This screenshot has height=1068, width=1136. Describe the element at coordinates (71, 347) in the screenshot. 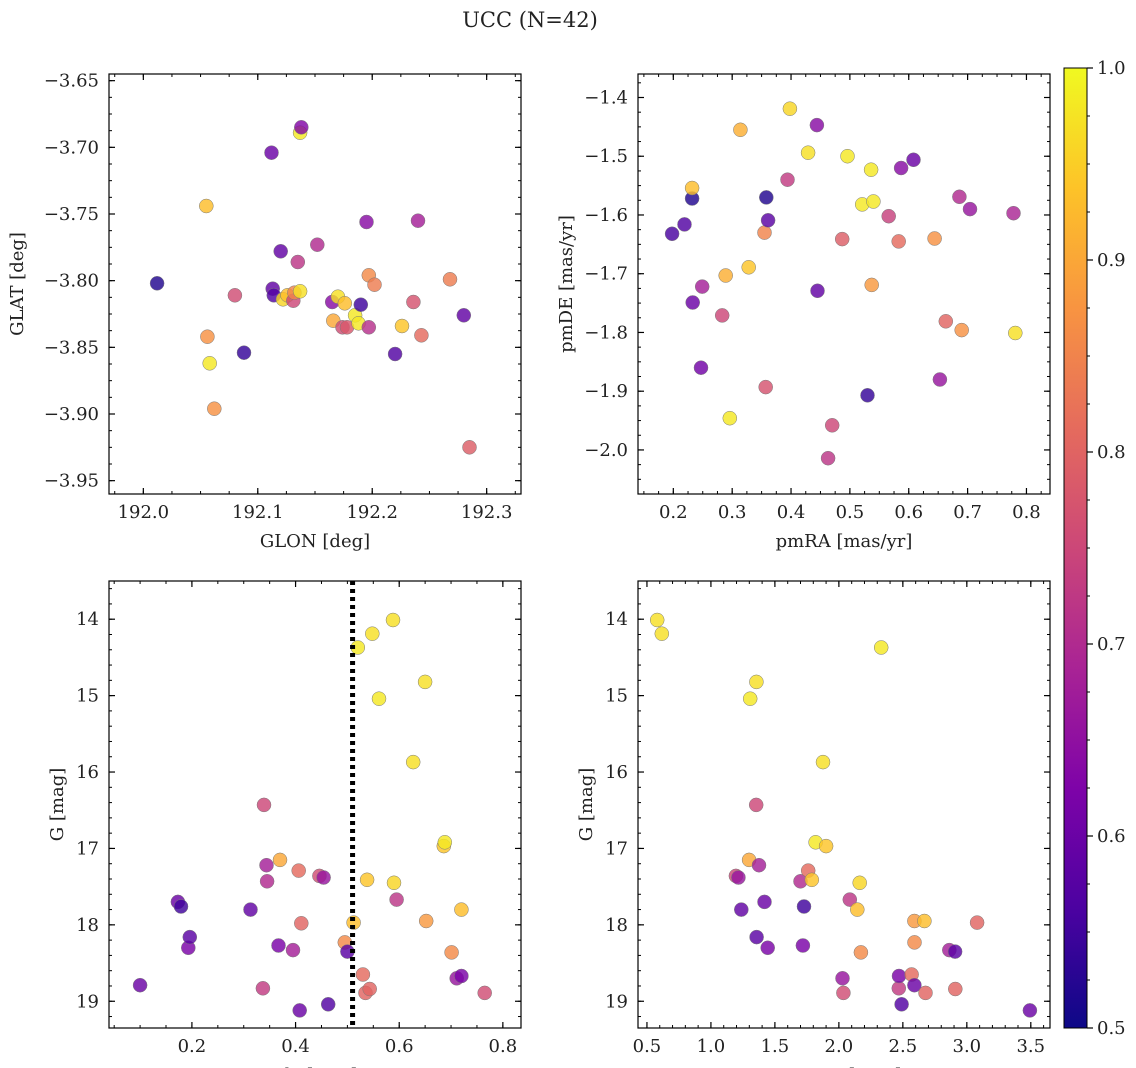

I see `y-tick-label: −3.85` at that location.